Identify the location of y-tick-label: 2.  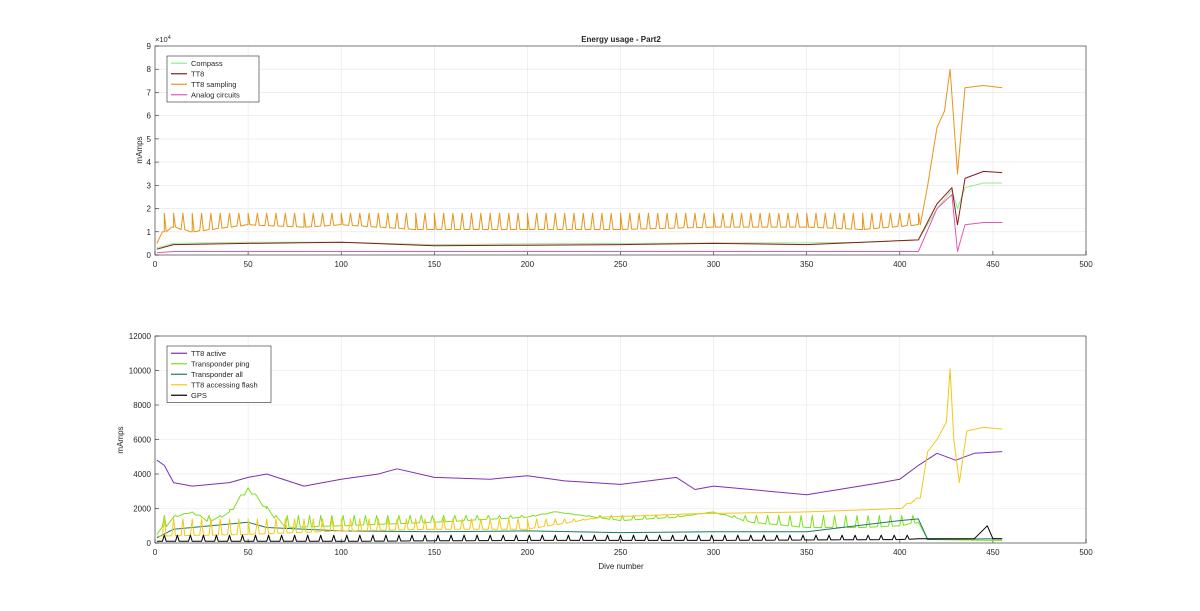
(149, 209).